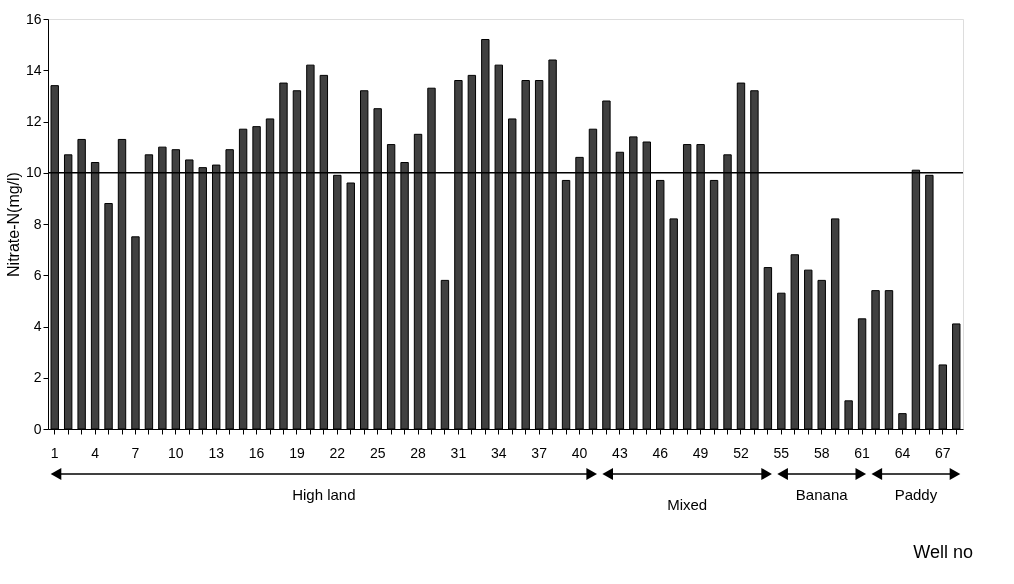 The image size is (1014, 584). What do you see at coordinates (687, 504) in the screenshot?
I see `text: Mixed` at bounding box center [687, 504].